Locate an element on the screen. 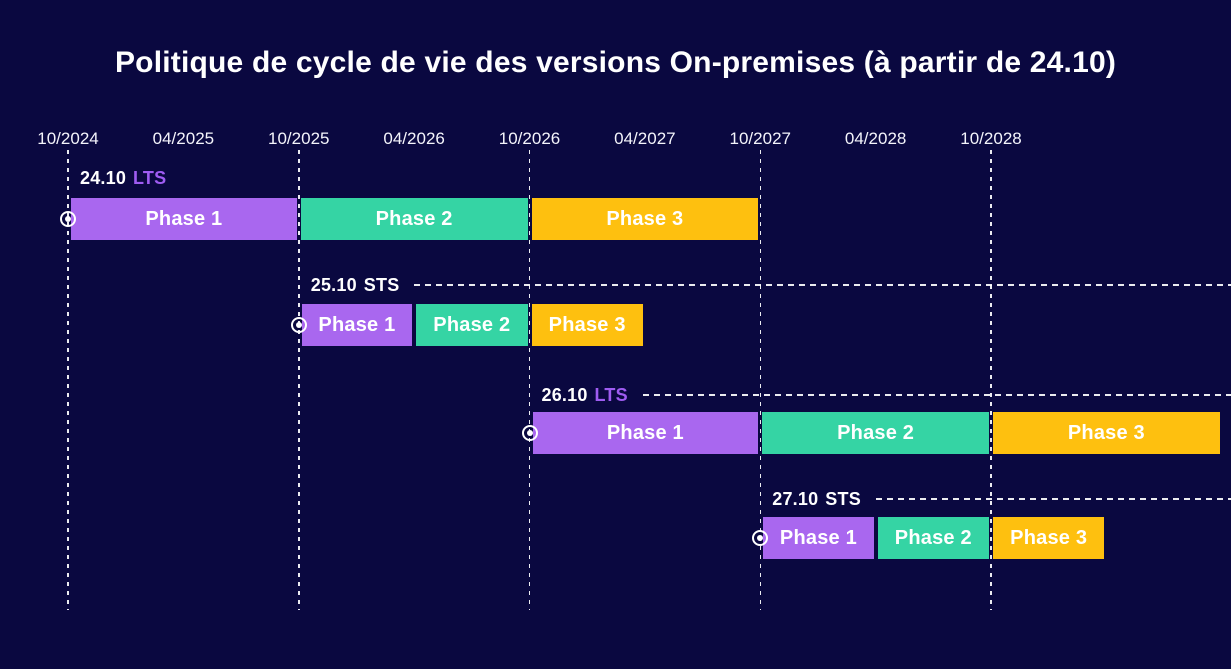 The image size is (1231, 669). release-row-label: 27.10 STS is located at coordinates (1001, 499).